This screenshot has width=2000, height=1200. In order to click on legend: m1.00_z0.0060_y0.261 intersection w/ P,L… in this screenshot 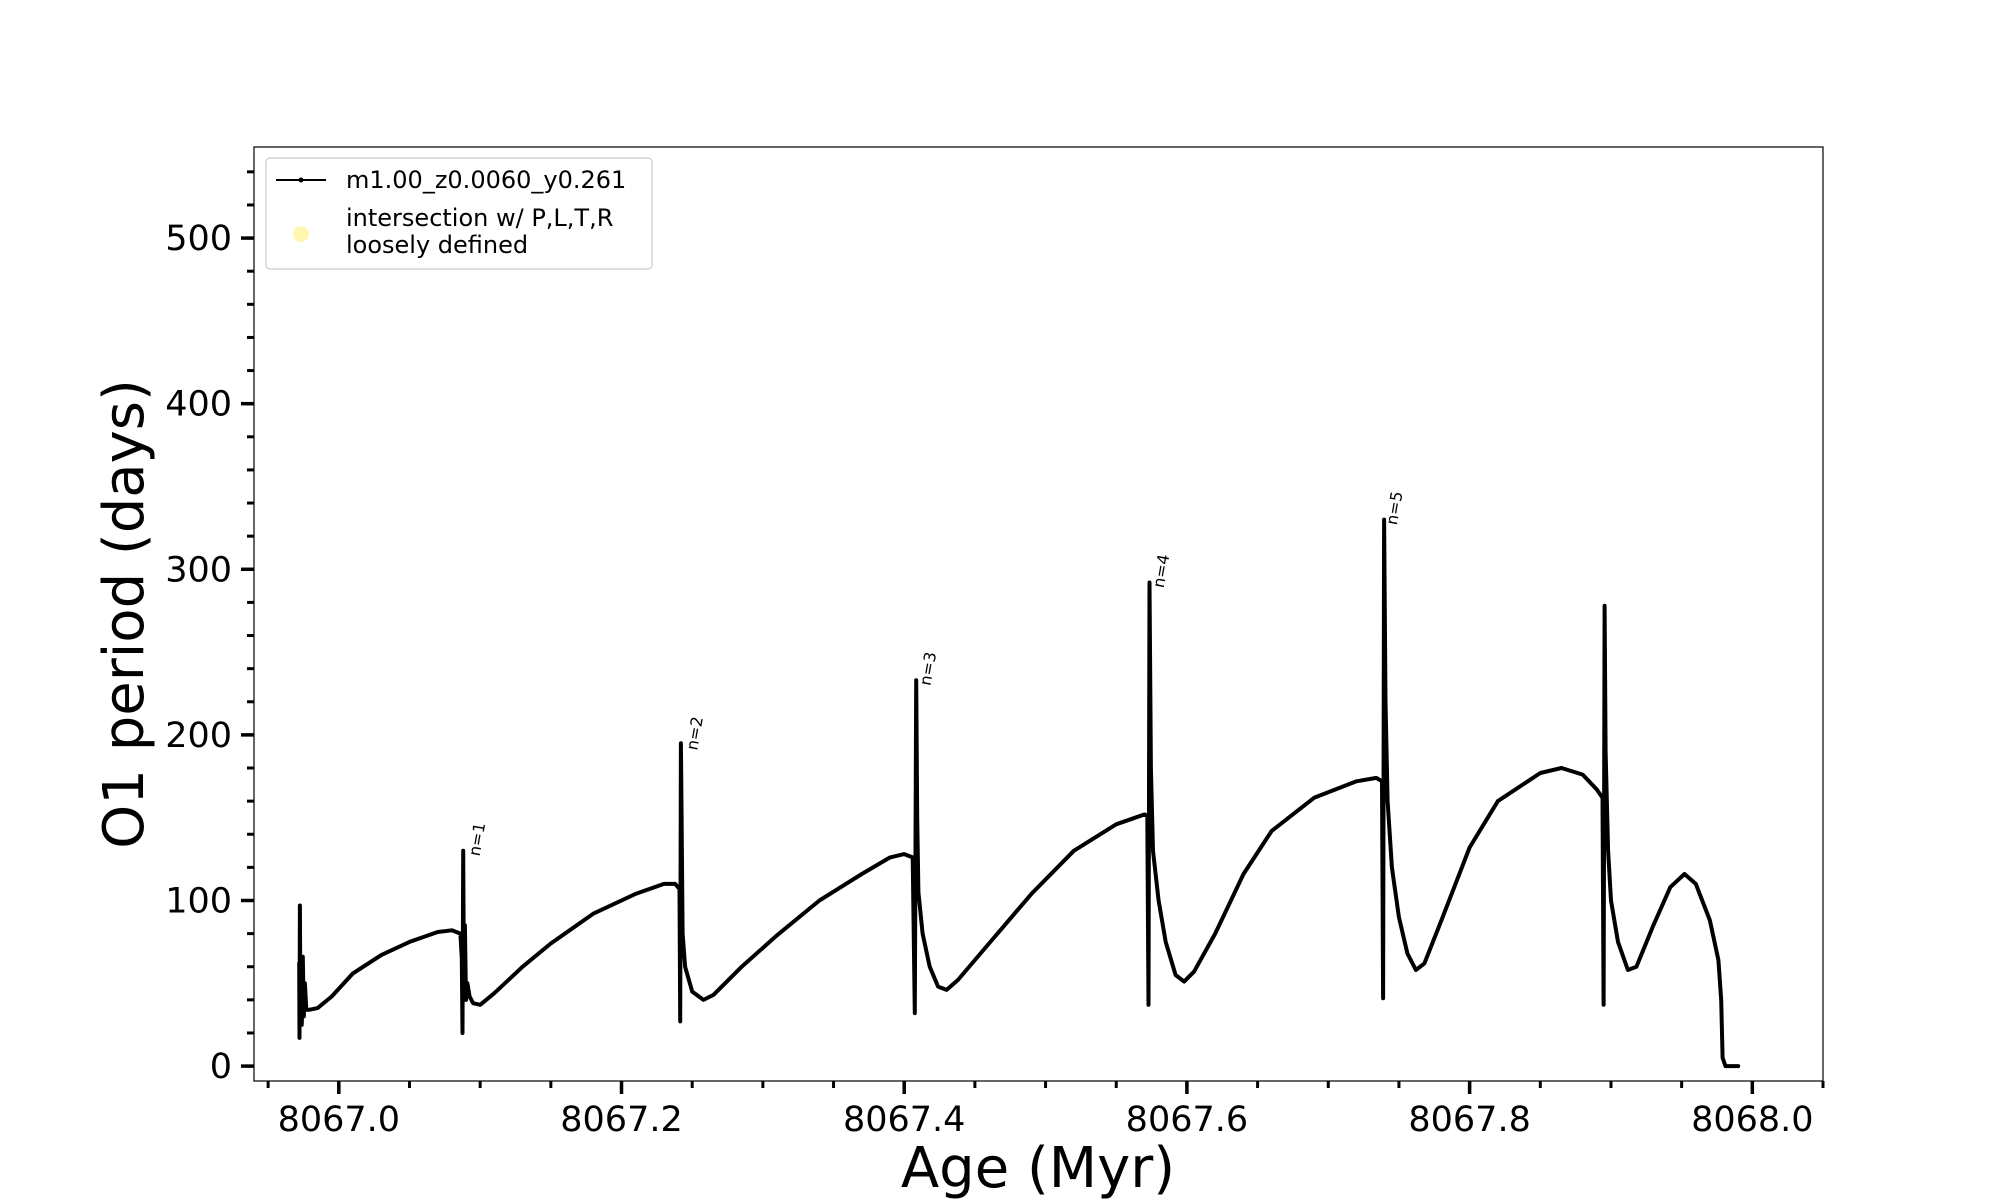, I will do `click(459, 213)`.